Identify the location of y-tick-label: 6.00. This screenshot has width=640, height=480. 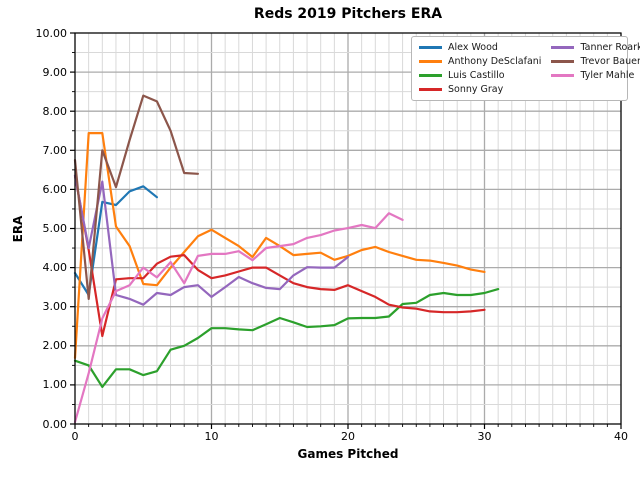
(55, 189).